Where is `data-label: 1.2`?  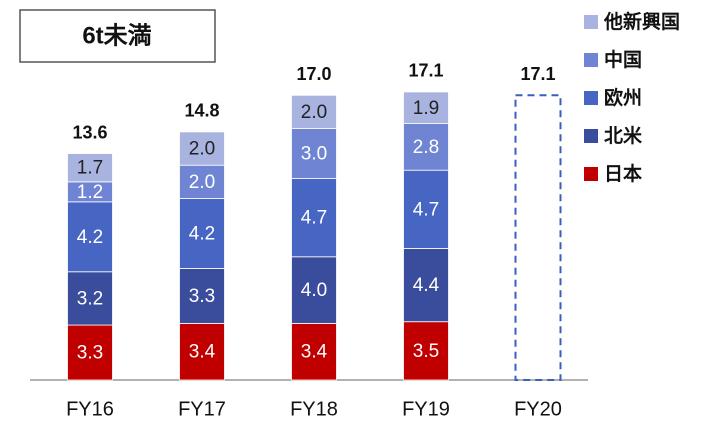 data-label: 1.2 is located at coordinates (90, 192).